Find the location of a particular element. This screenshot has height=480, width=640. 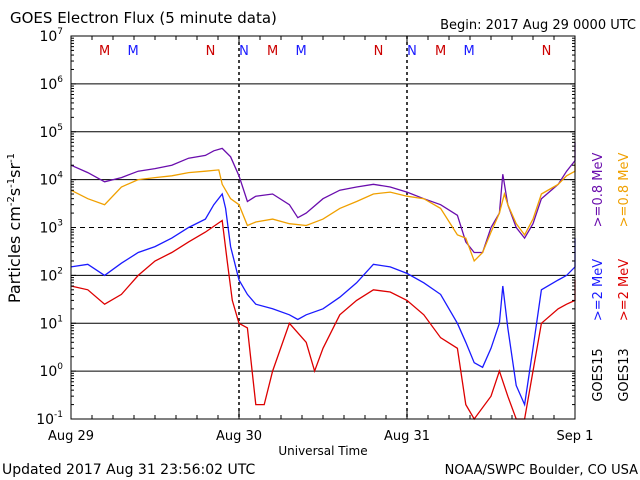

y-tick-label: 10² is located at coordinates (51, 275).